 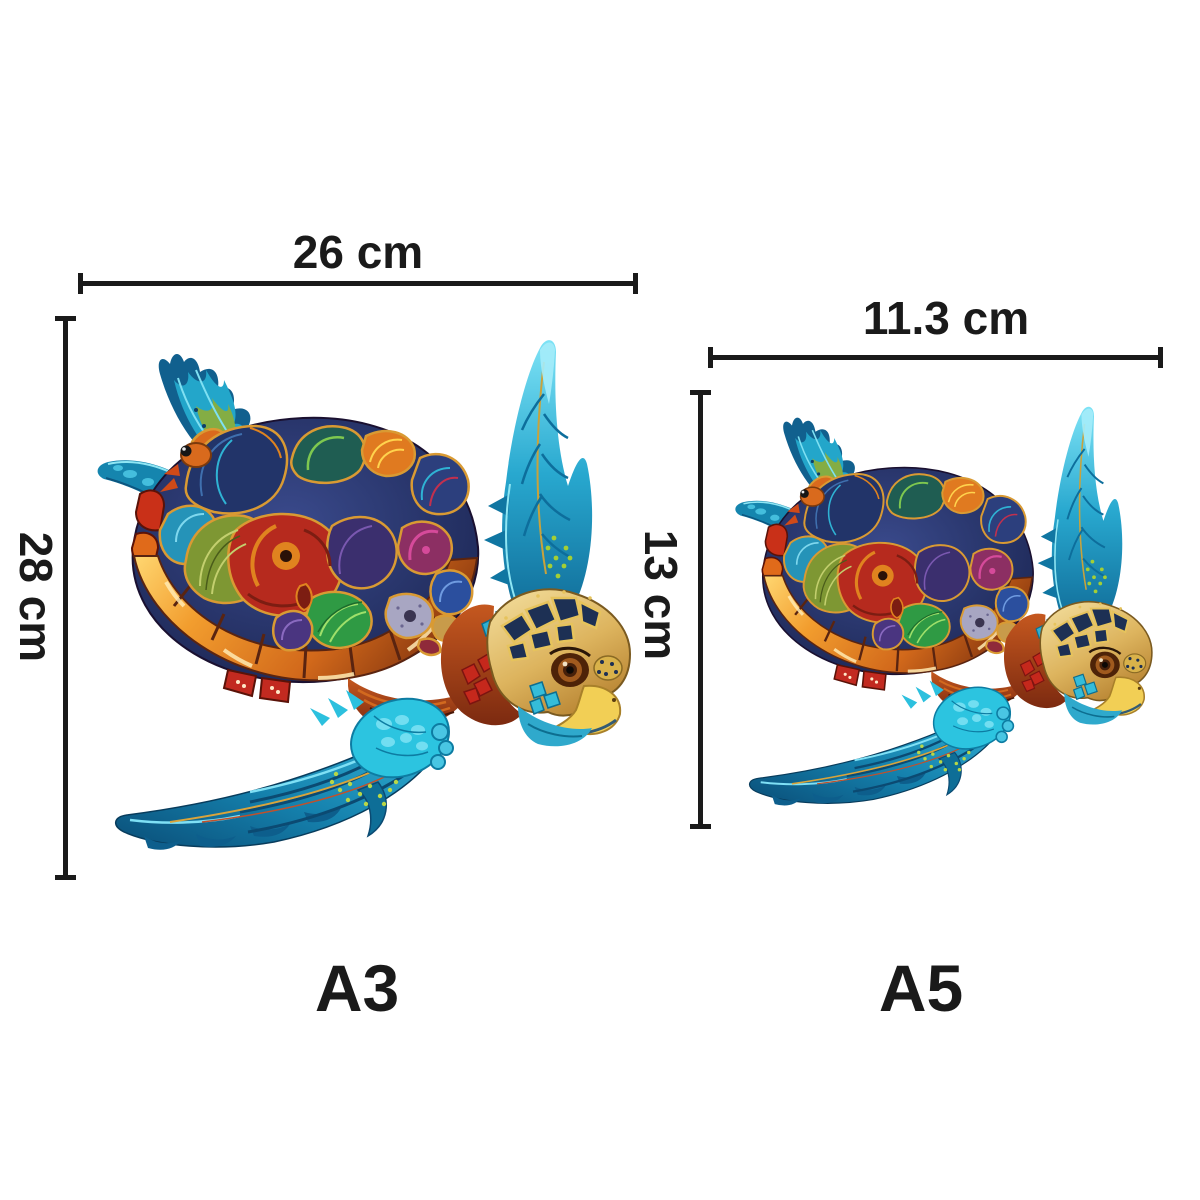 What do you see at coordinates (661, 595) in the screenshot?
I see `a5-height-label: 13 cm` at bounding box center [661, 595].